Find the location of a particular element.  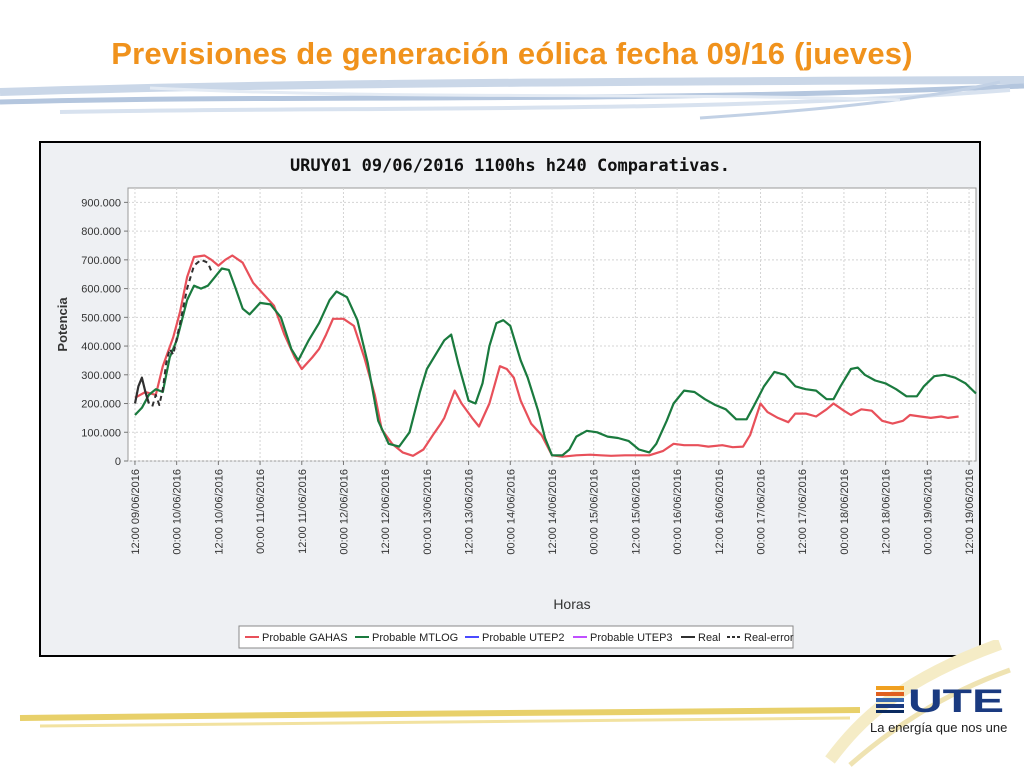

legend-label-probable-mtlog: Probable MTLOG is located at coordinates (415, 638).